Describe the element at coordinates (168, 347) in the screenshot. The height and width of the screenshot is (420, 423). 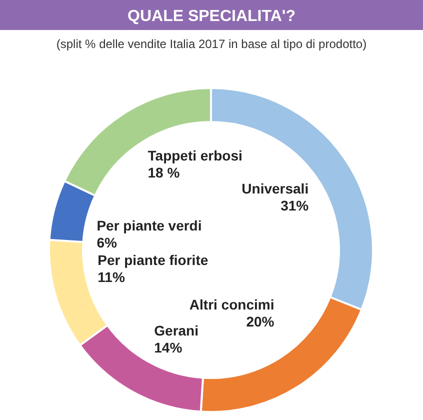
I see `data-label: 14%` at that location.